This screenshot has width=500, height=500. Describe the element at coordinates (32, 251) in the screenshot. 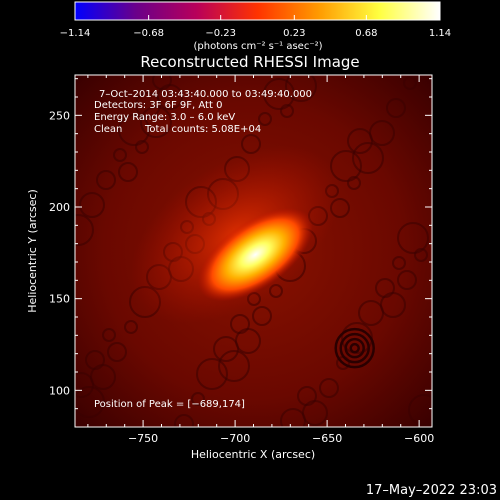

I see `y-axis-label: Heliocentric Y (arcsec)` at that location.